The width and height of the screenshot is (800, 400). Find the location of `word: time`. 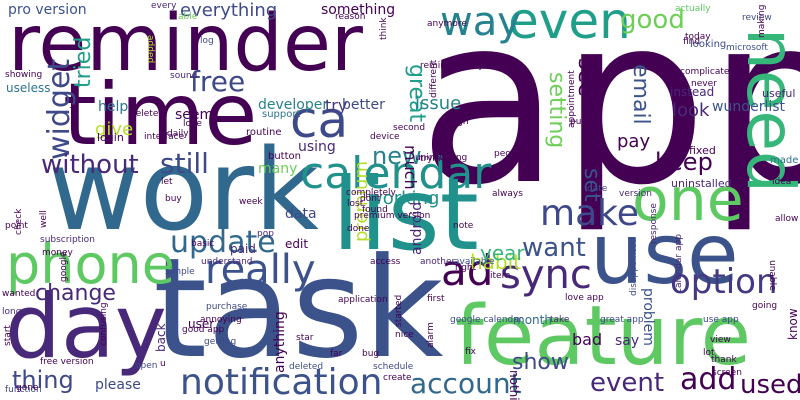

word: time is located at coordinates (160, 115).